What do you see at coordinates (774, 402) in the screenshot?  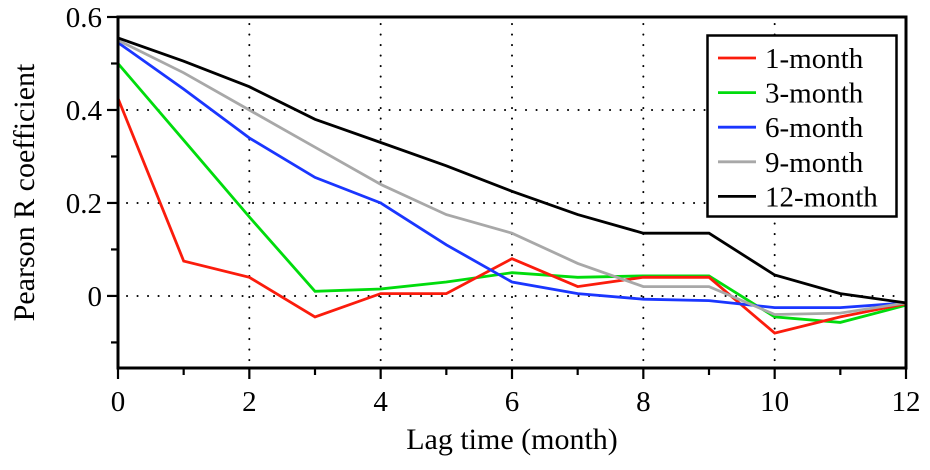 I see `x-tick-label: 10` at bounding box center [774, 402].